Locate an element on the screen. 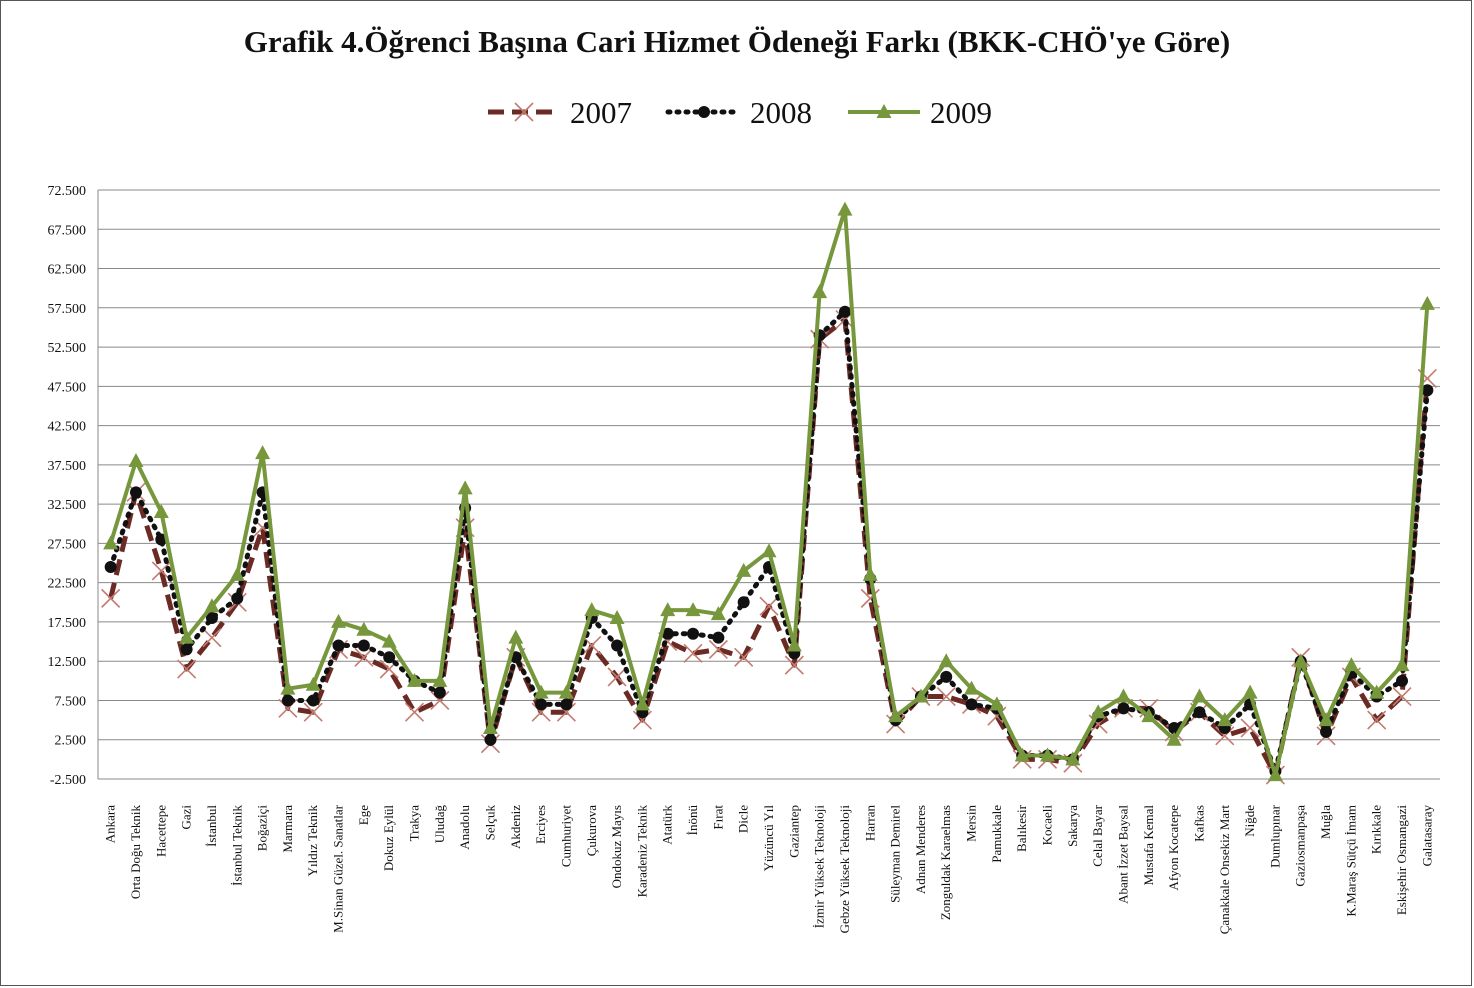 The image size is (1474, 988). y-tick-label: 52.500 is located at coordinates (67, 348).